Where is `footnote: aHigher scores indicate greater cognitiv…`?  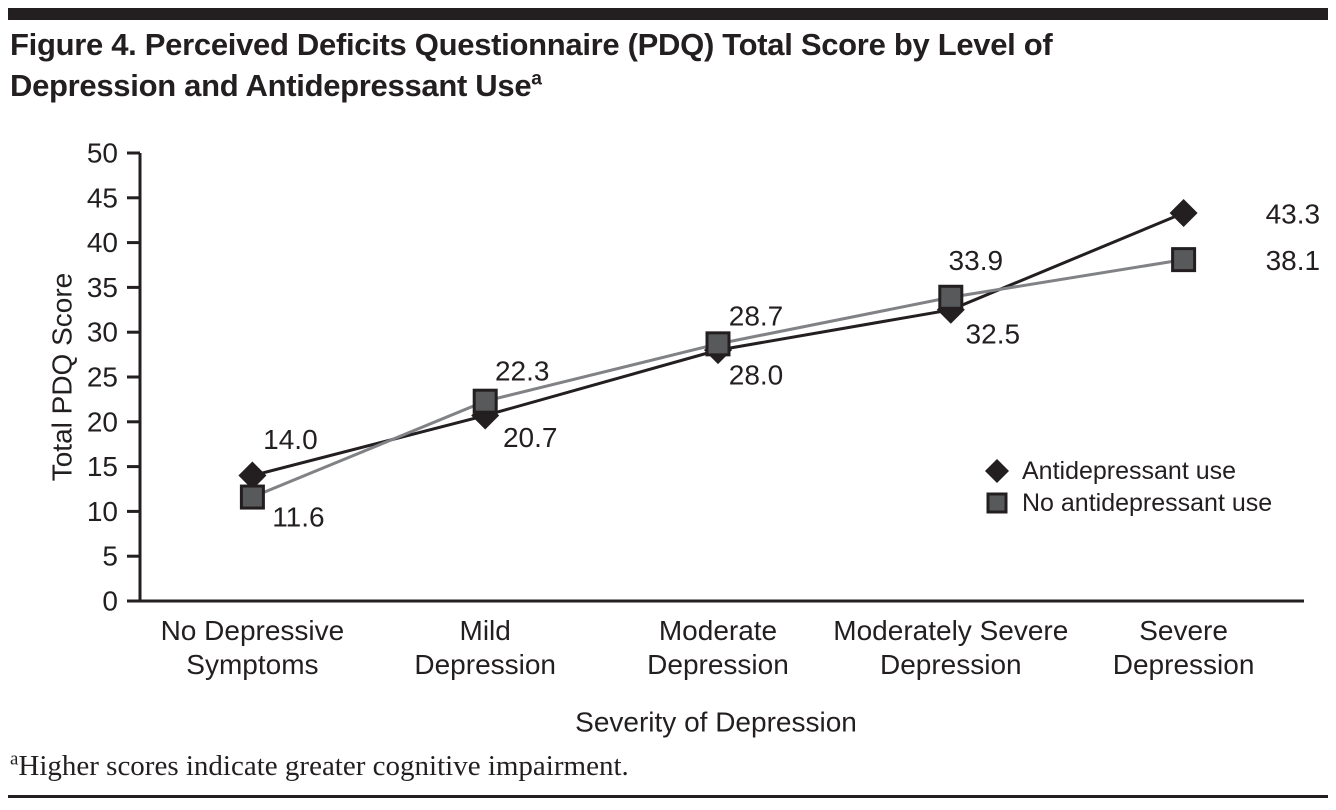
footnote: aHigher scores indicate greater cognitiv… is located at coordinates (319, 765).